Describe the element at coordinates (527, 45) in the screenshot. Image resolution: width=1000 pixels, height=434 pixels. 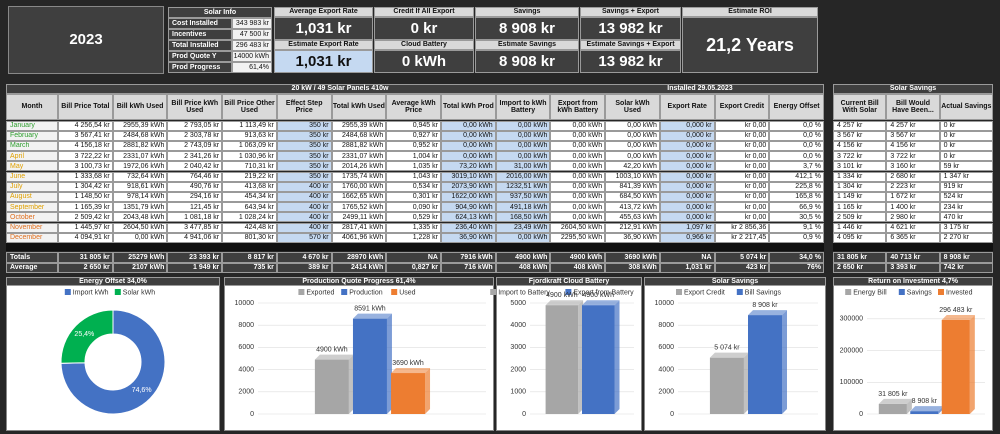
I see `kpi-label: Estimate Savings` at that location.